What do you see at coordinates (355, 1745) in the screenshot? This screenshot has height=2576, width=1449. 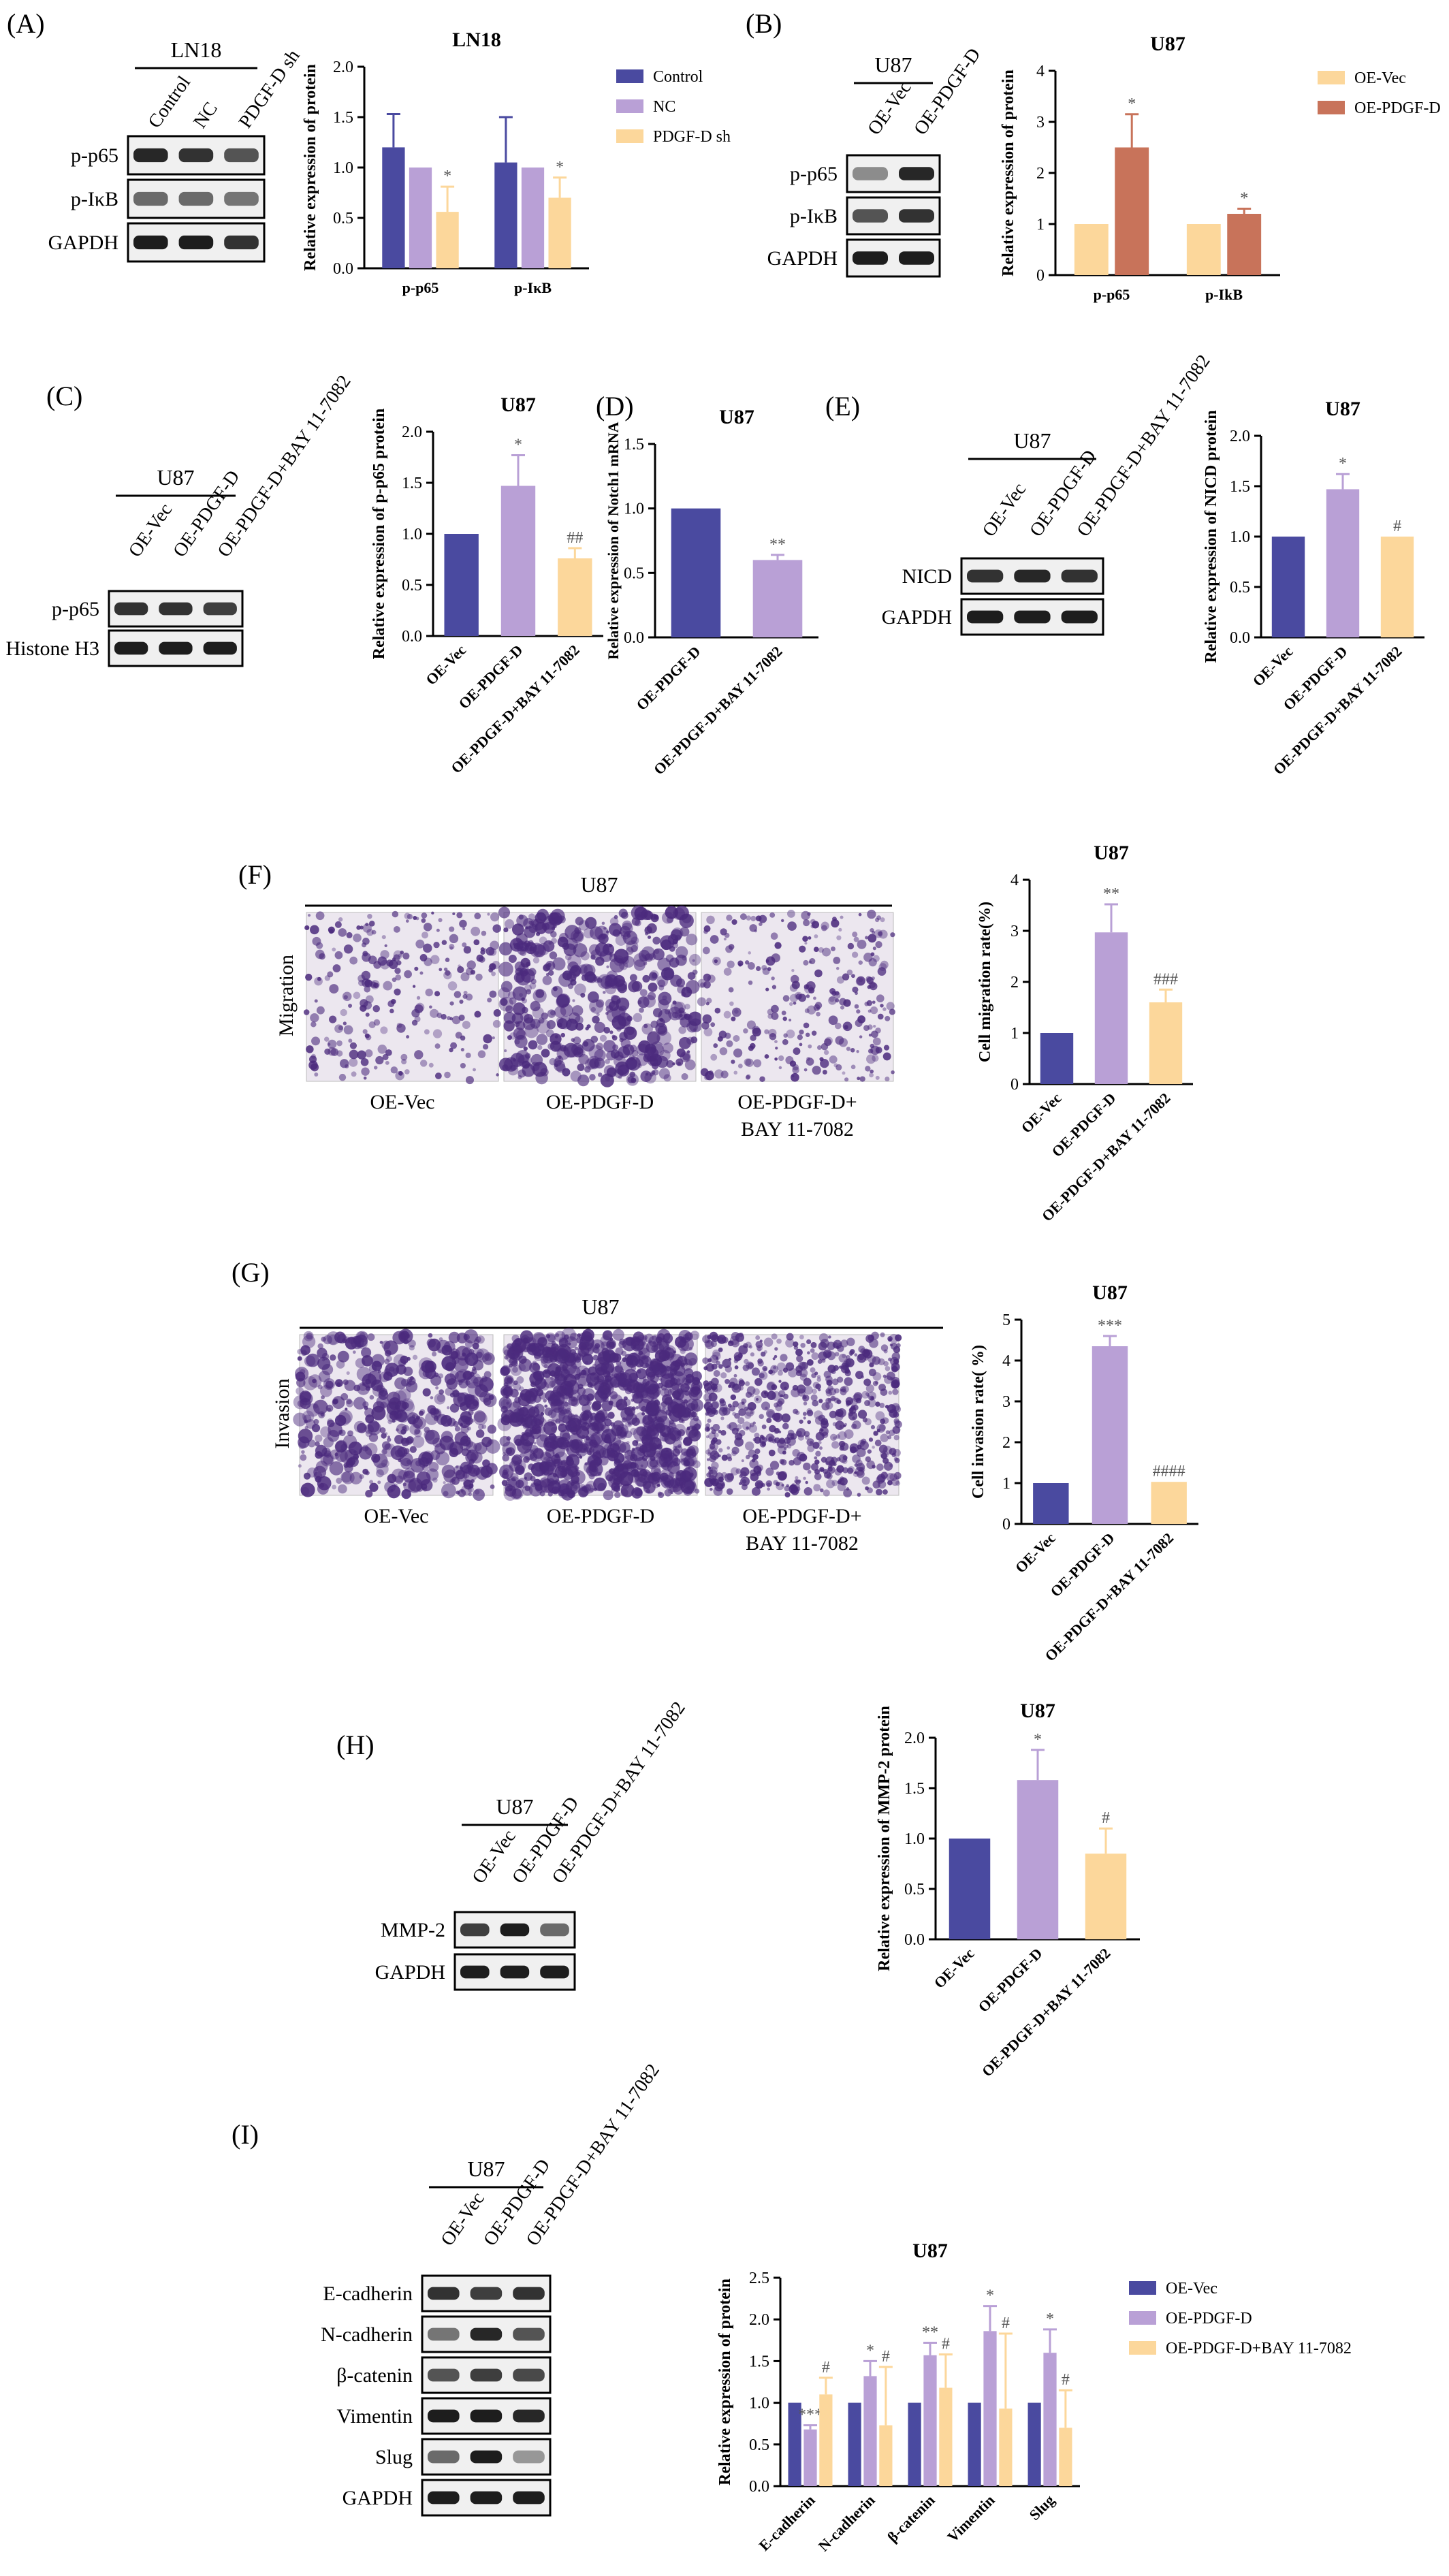 I see `panel-H-letter: (H)` at bounding box center [355, 1745].